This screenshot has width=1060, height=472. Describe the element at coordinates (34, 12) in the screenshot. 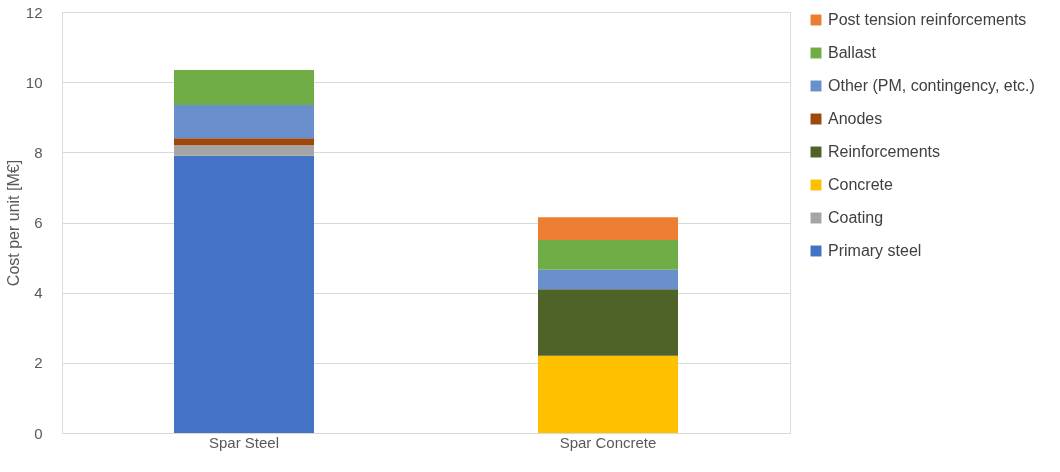

I see `y-tick-label: 12` at that location.